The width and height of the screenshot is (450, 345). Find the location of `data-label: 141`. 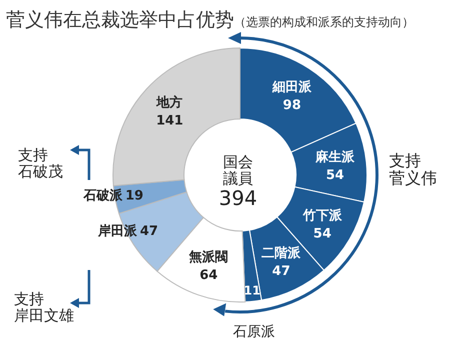

data-label: 141 is located at coordinates (170, 120).